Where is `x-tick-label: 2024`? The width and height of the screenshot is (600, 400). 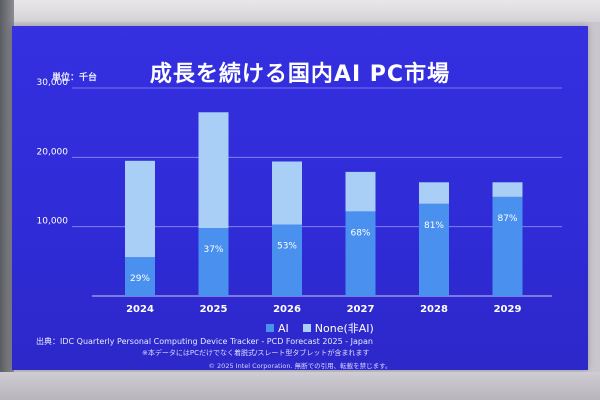 x-tick-label: 2024 is located at coordinates (140, 309).